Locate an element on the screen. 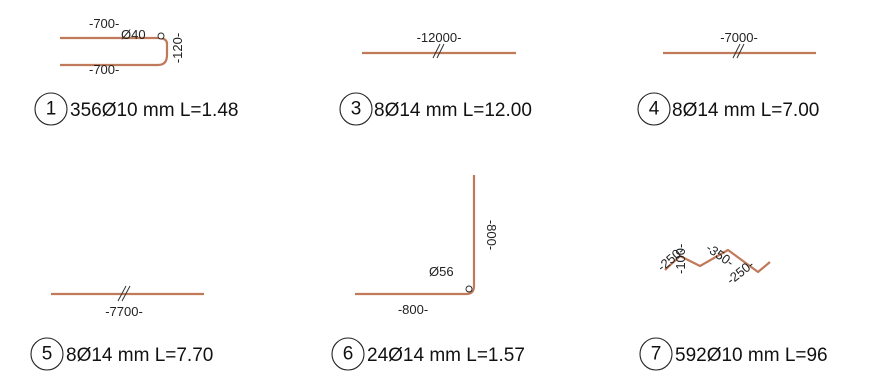  bar-7-dim-third: -350- is located at coordinates (719, 255).